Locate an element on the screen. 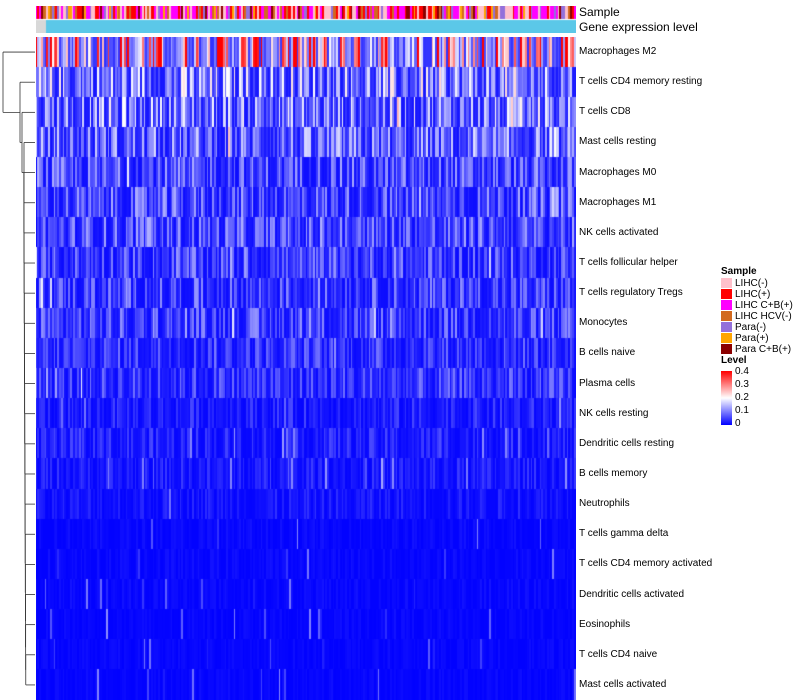 The height and width of the screenshot is (700, 800). row-label: Dendritic cells activated is located at coordinates (632, 594).